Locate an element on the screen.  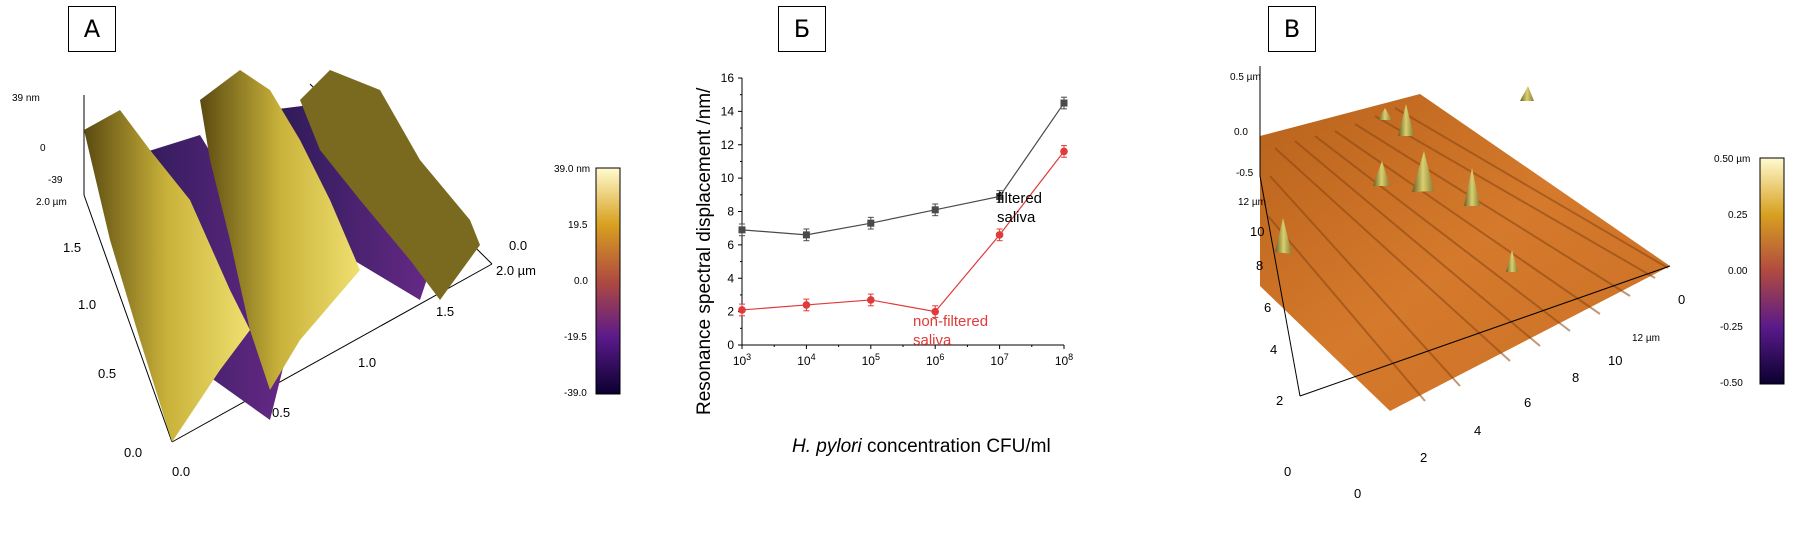
series-label-nonfiltered-line2: saliva is located at coordinates (932, 340).